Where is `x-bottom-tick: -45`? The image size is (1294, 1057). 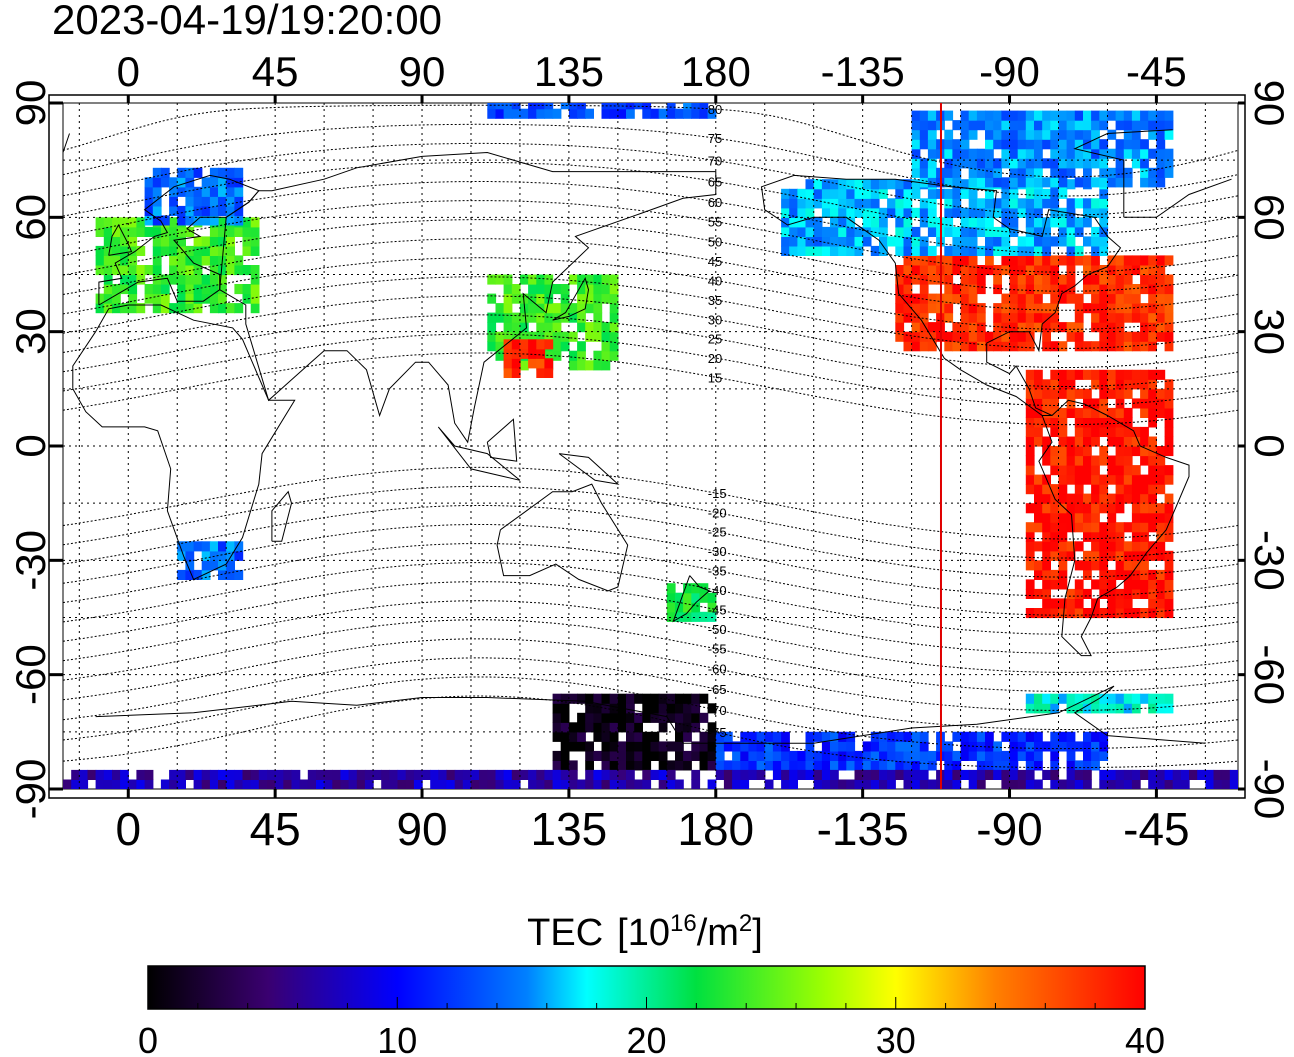
x-bottom-tick: -45 is located at coordinates (1156, 829).